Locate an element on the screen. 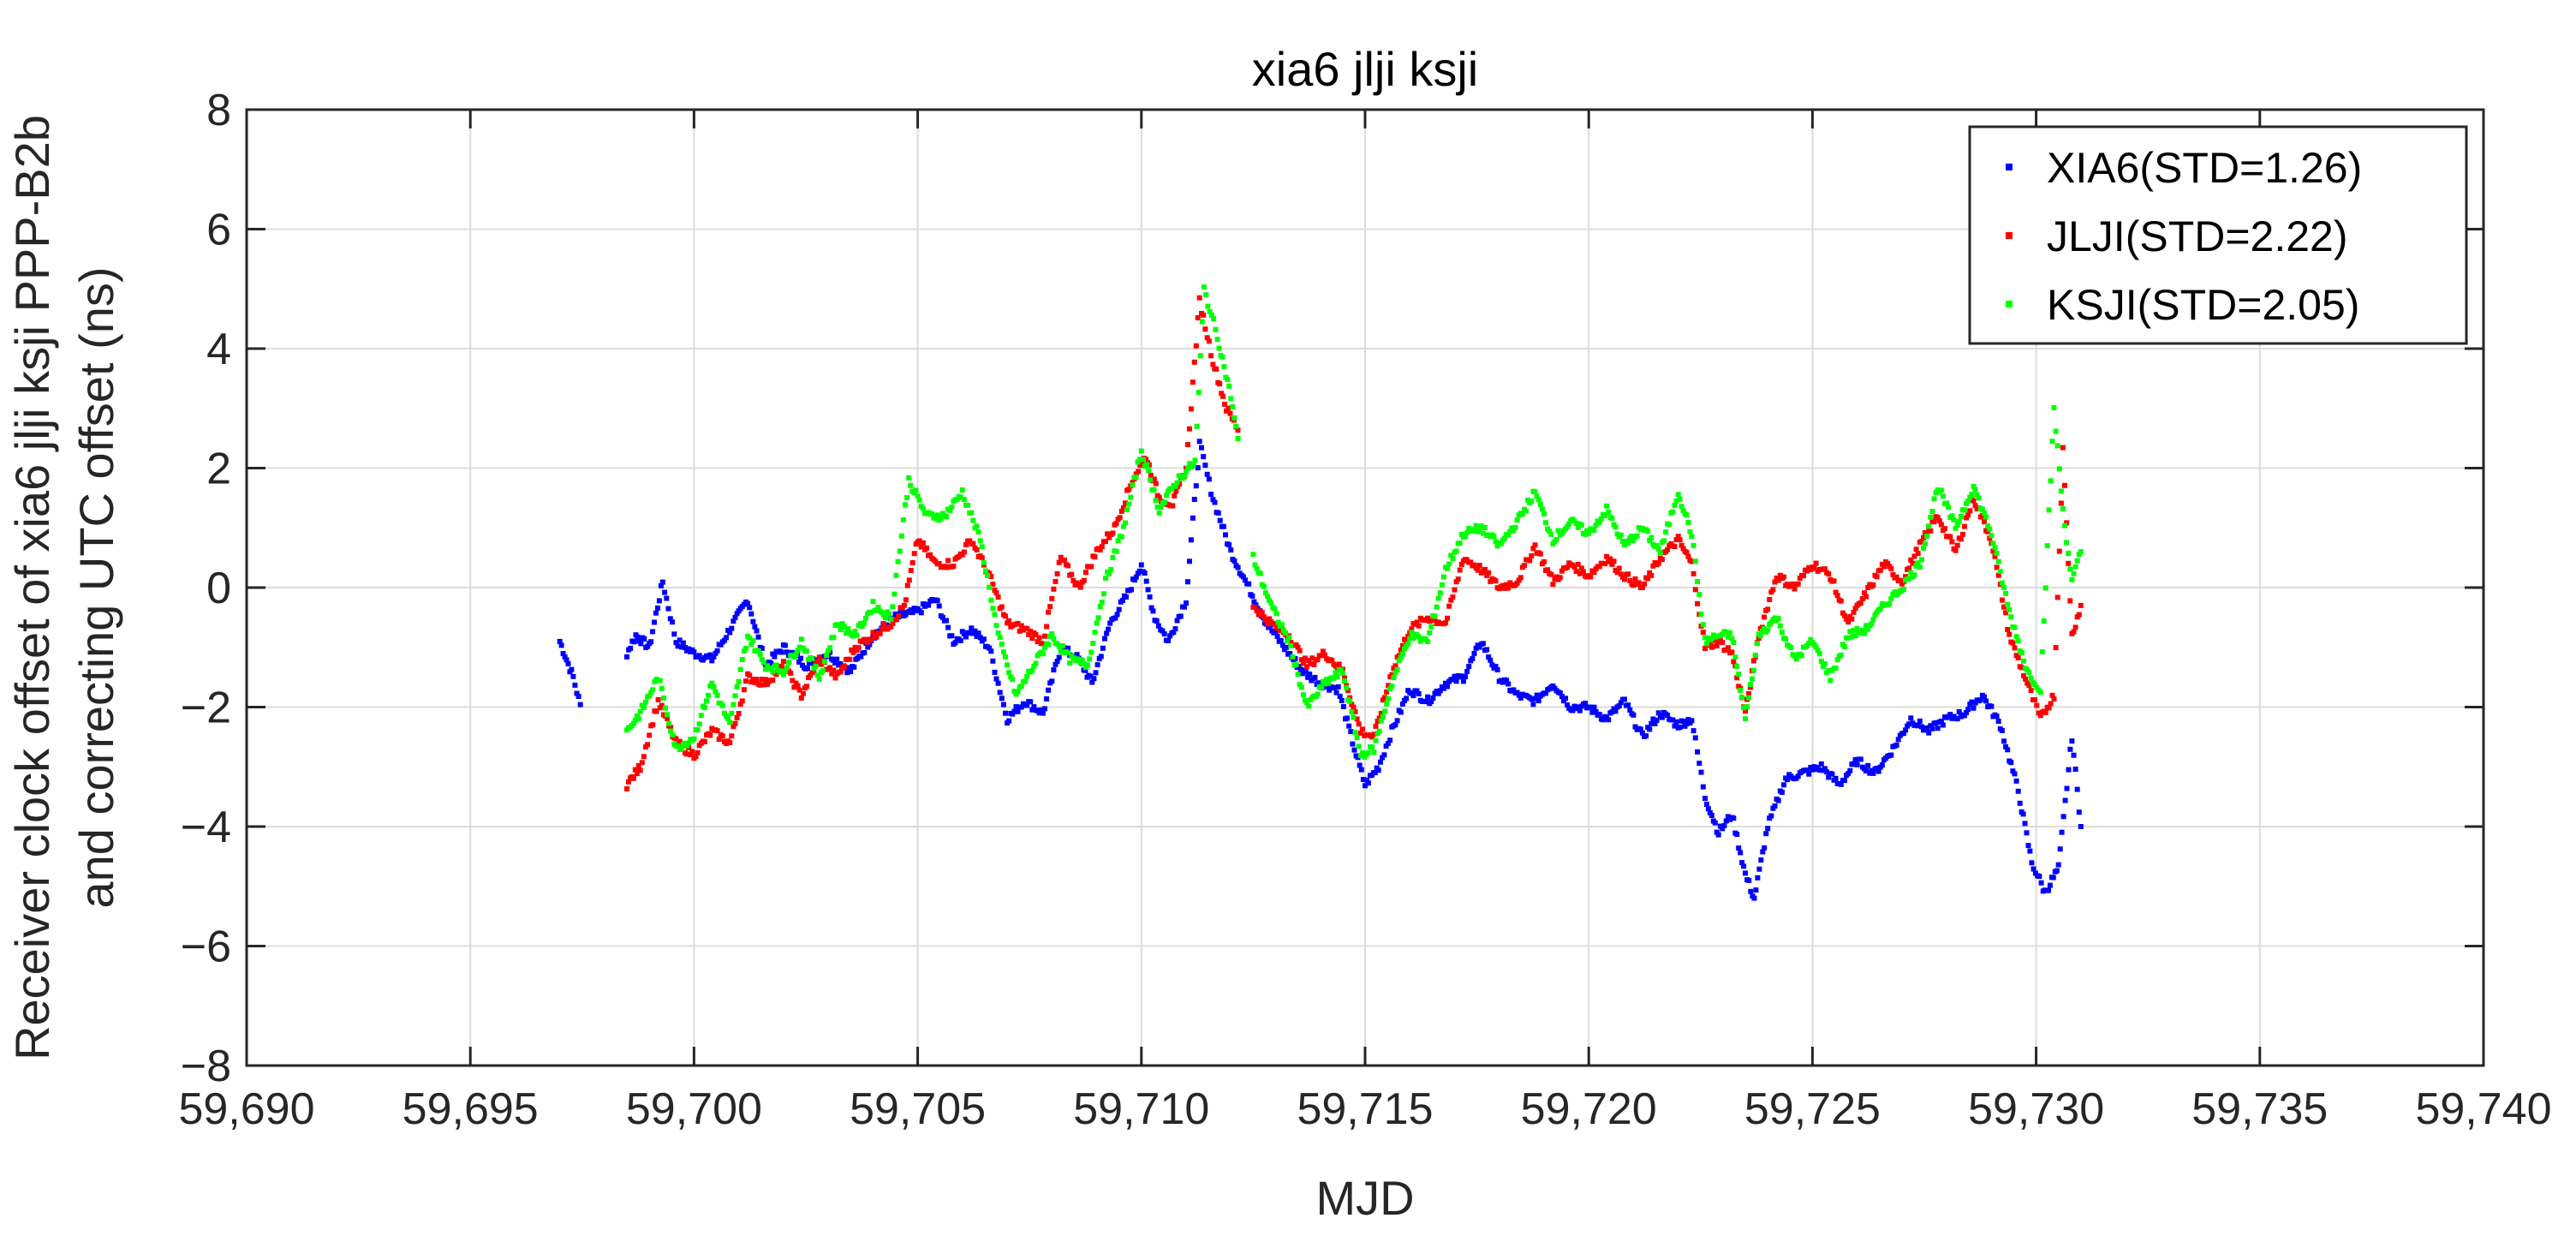 The image size is (2576, 1236). y-tick-label: −2 is located at coordinates (206, 708).